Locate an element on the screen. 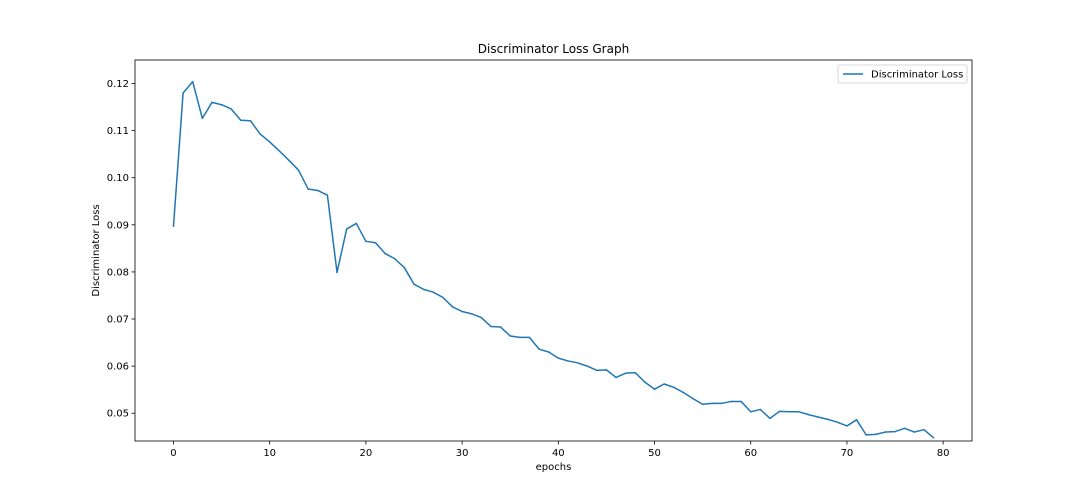  y-tick-label: 0.12 is located at coordinates (118, 84).